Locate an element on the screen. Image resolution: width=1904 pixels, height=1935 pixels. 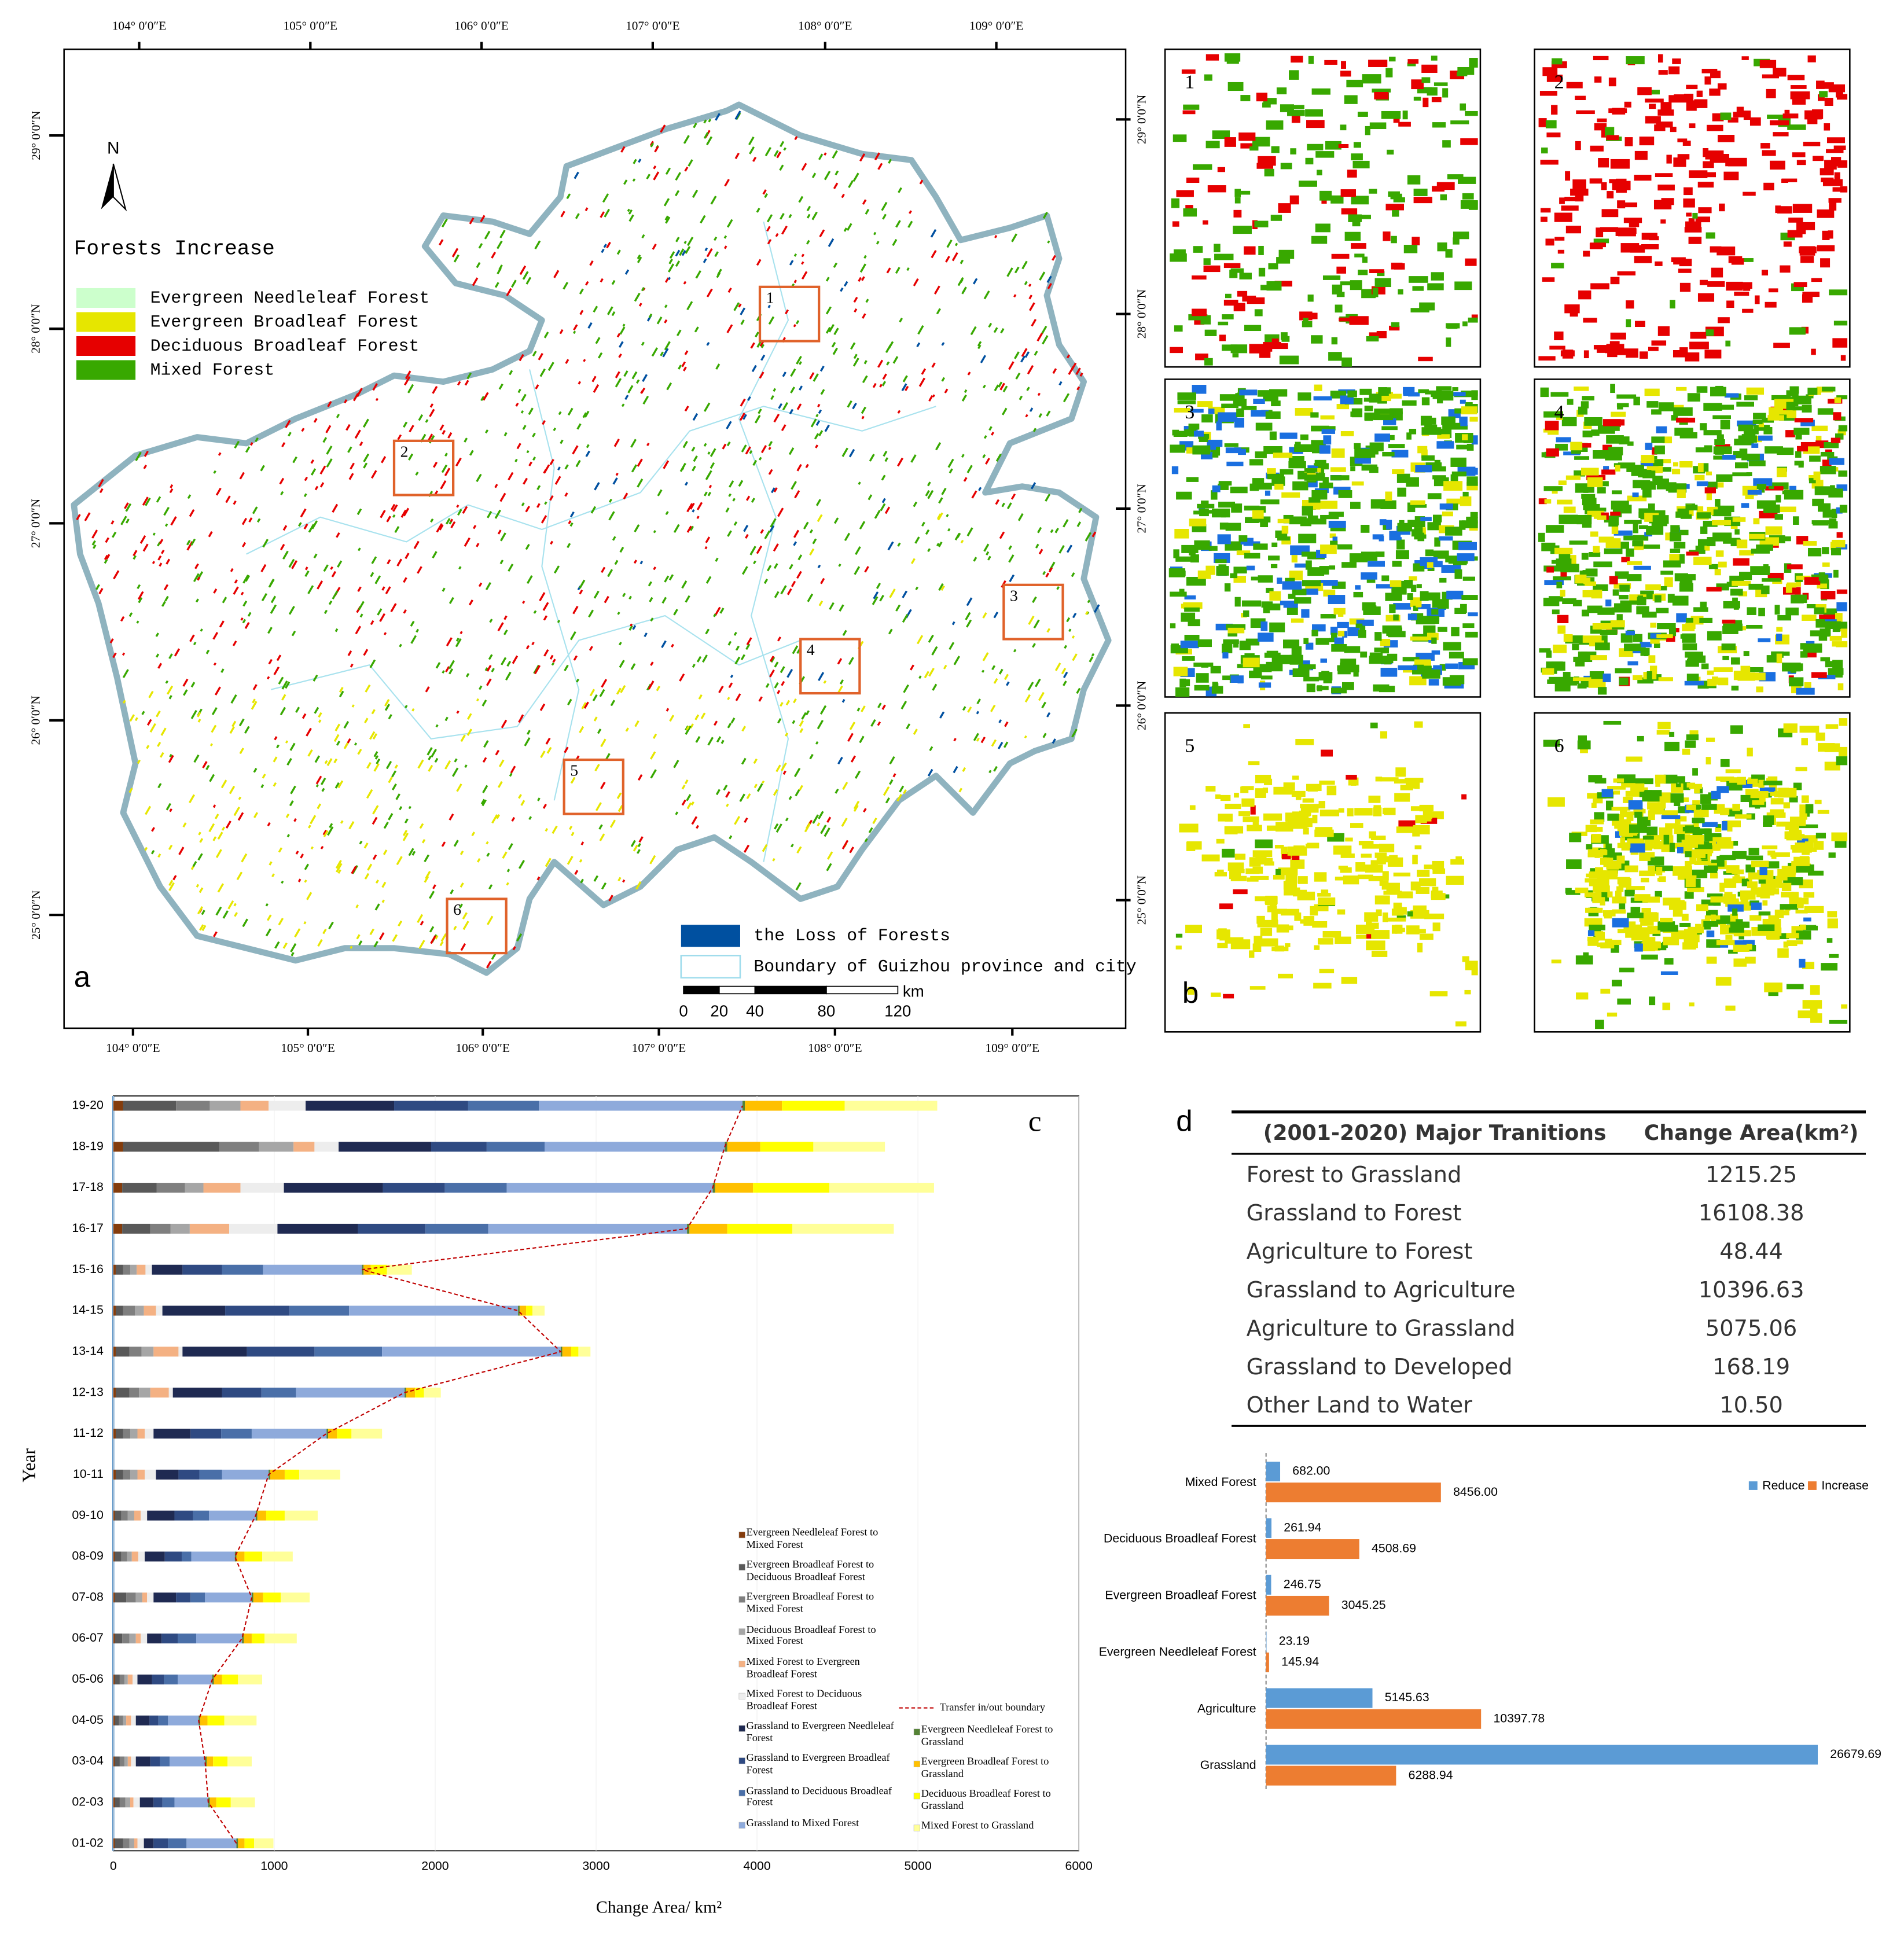
legend-label: Reduce is located at coordinates (1783, 1485).